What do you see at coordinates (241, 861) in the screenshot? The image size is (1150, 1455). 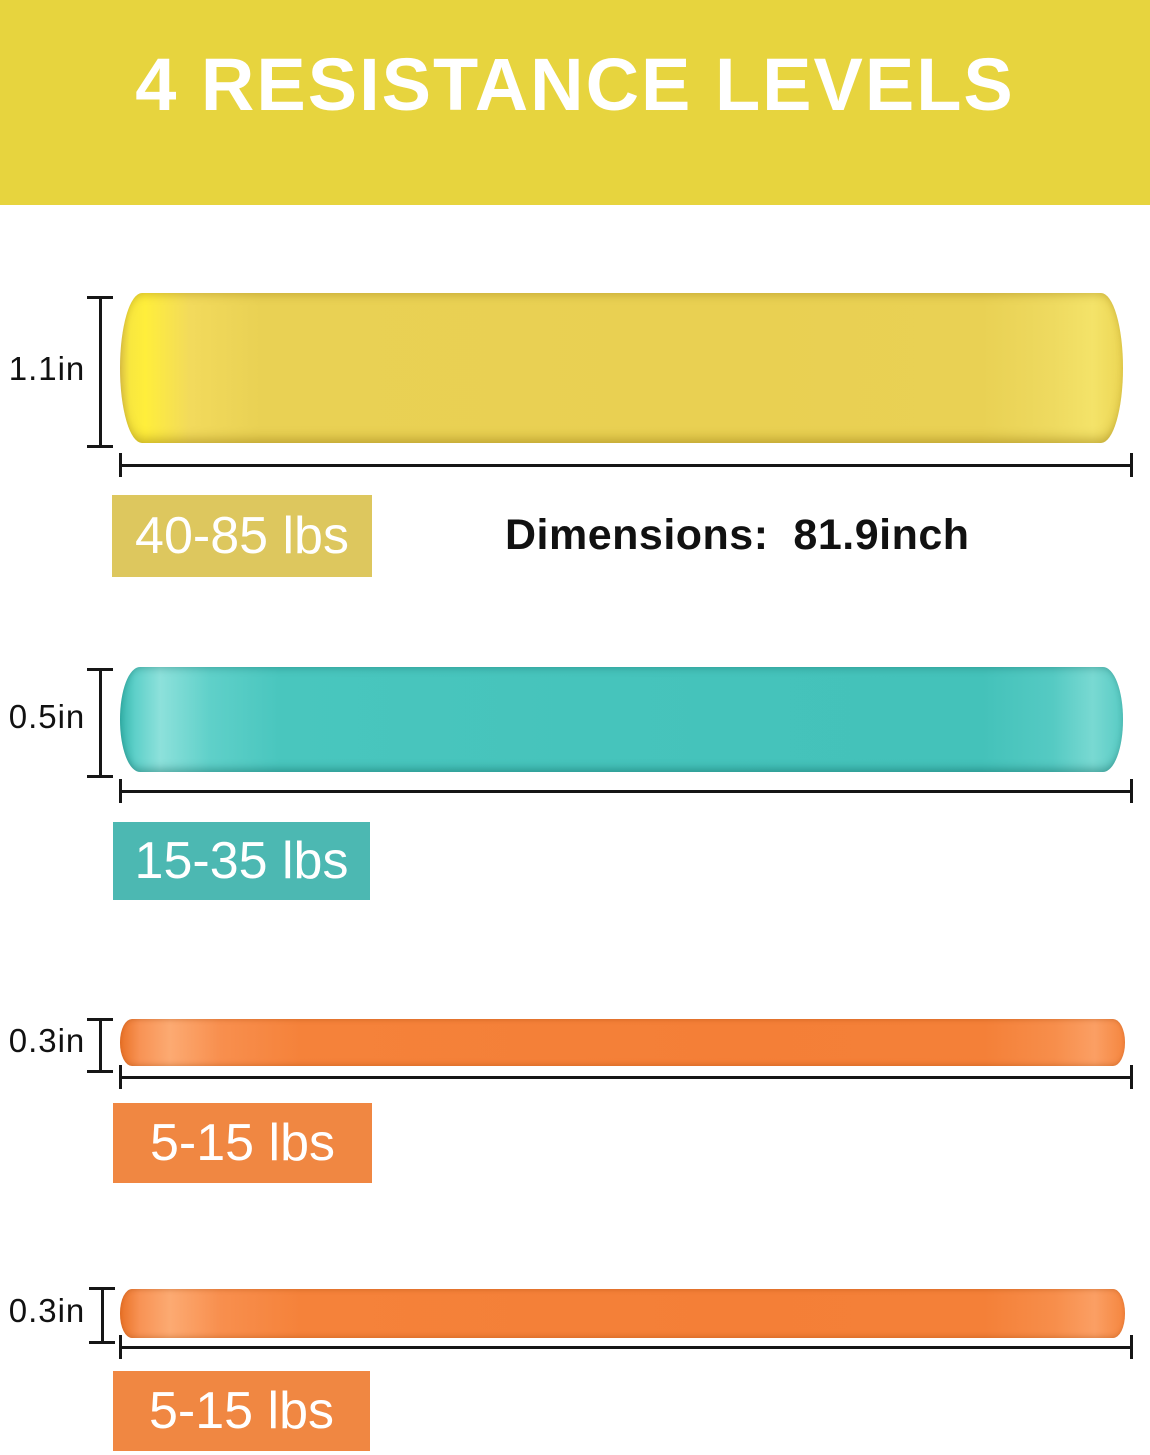 I see `weight-range-badge: 15-35 lbs` at bounding box center [241, 861].